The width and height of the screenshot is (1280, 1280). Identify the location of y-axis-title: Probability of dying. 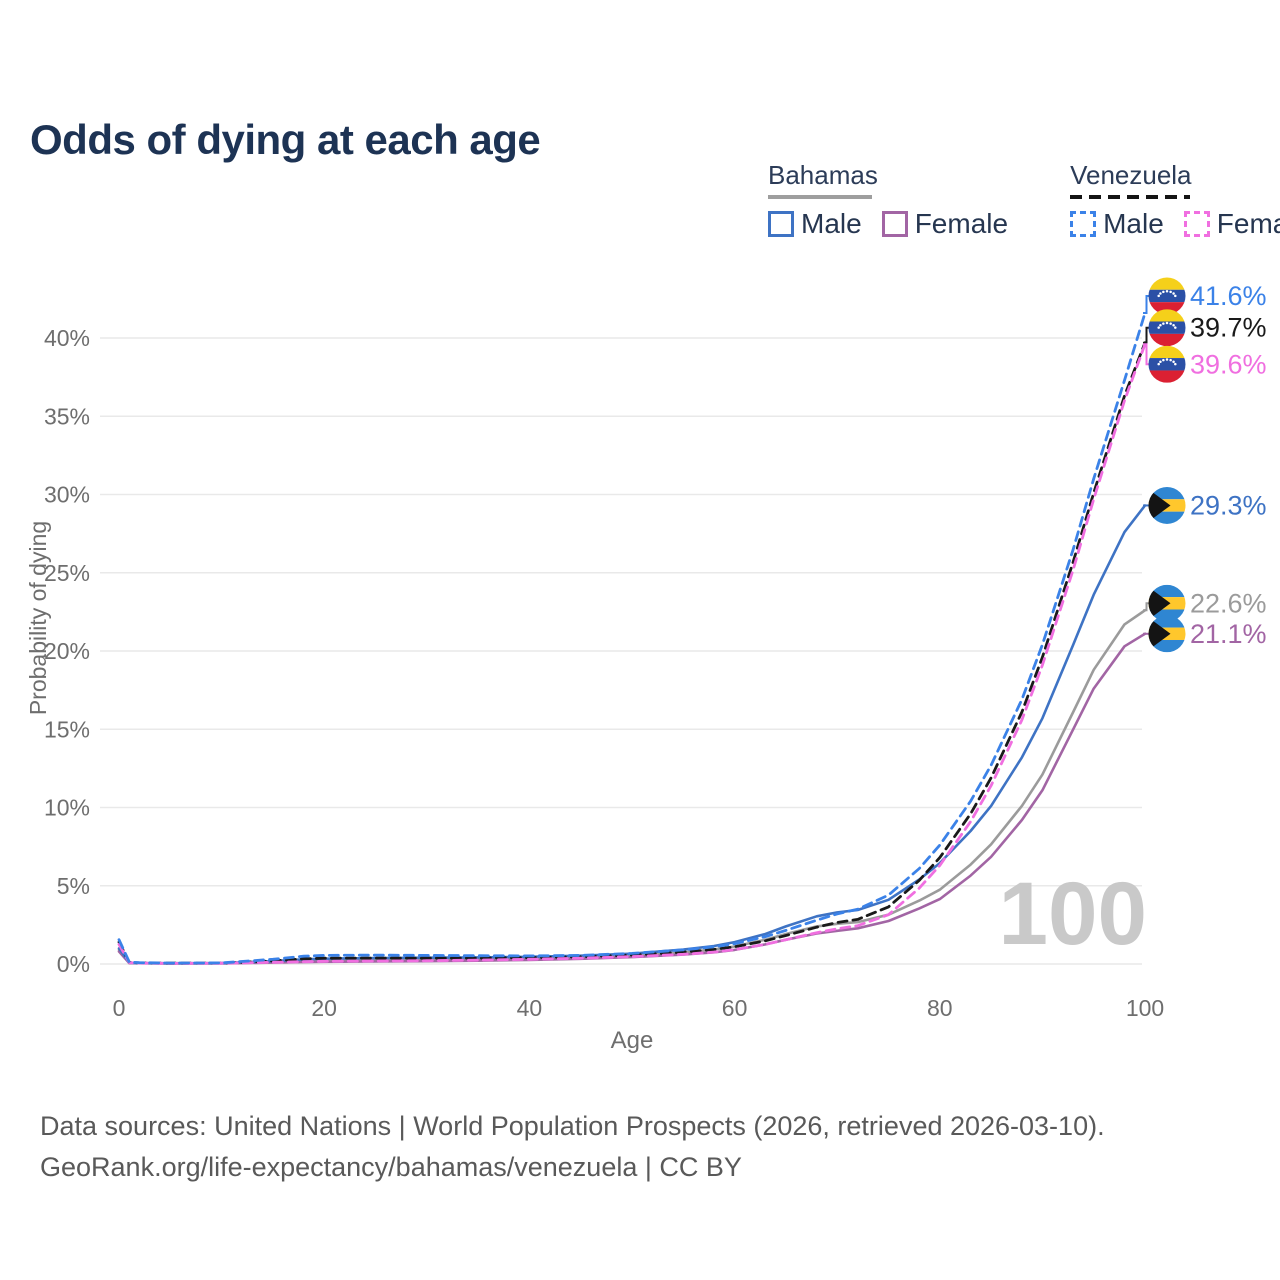
(38, 618).